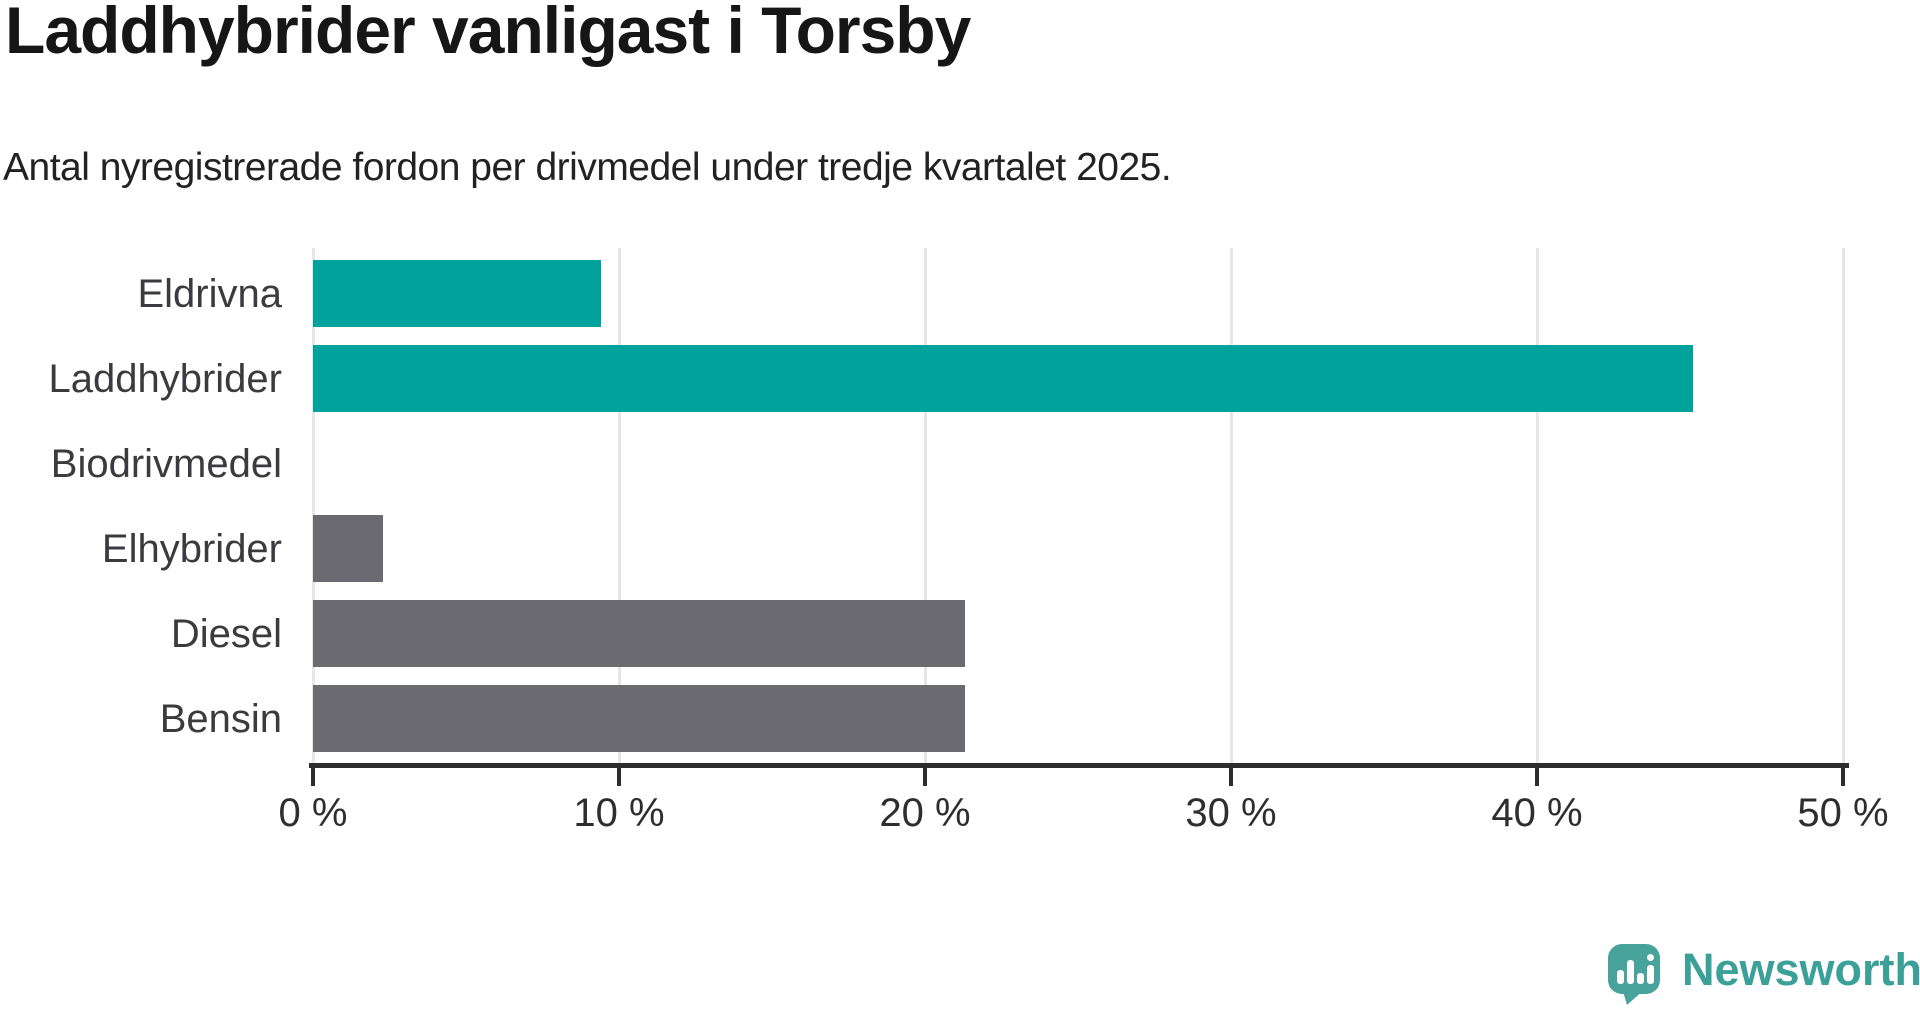 The image size is (1920, 1010). What do you see at coordinates (1537, 506) in the screenshot?
I see `gridline-40%` at bounding box center [1537, 506].